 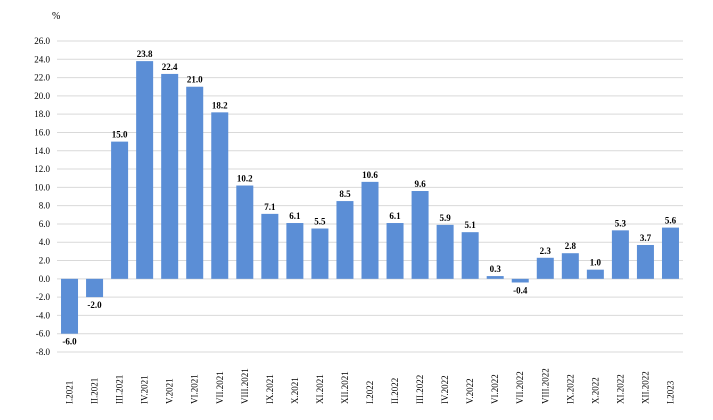 I want to click on x-tick-label: V.2021, so click(x=170, y=391).